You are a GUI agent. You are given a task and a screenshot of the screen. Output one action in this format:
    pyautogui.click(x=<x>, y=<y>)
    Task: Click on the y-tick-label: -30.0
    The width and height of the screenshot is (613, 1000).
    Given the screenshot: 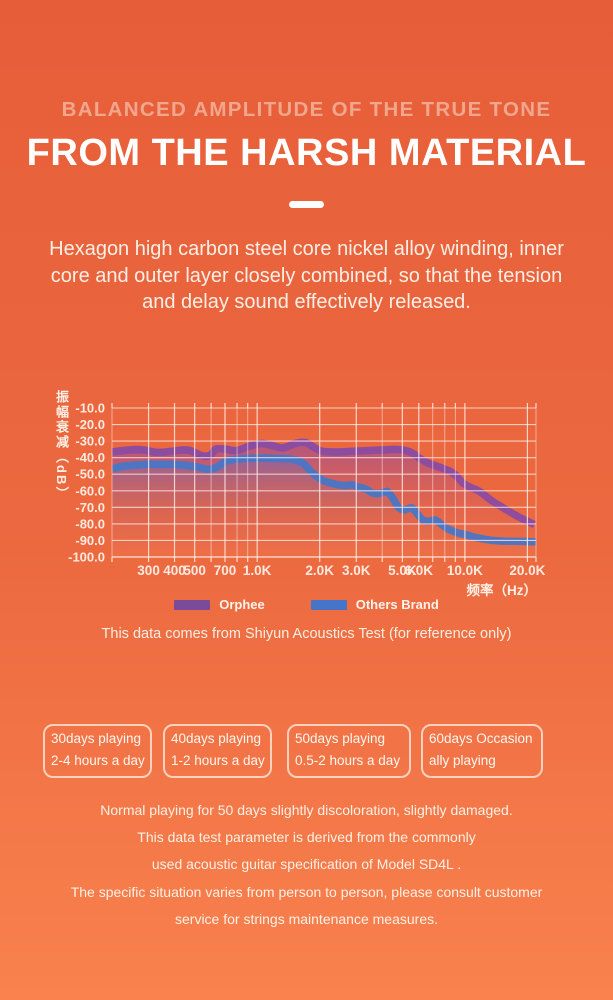 What is the action you would take?
    pyautogui.click(x=90, y=441)
    